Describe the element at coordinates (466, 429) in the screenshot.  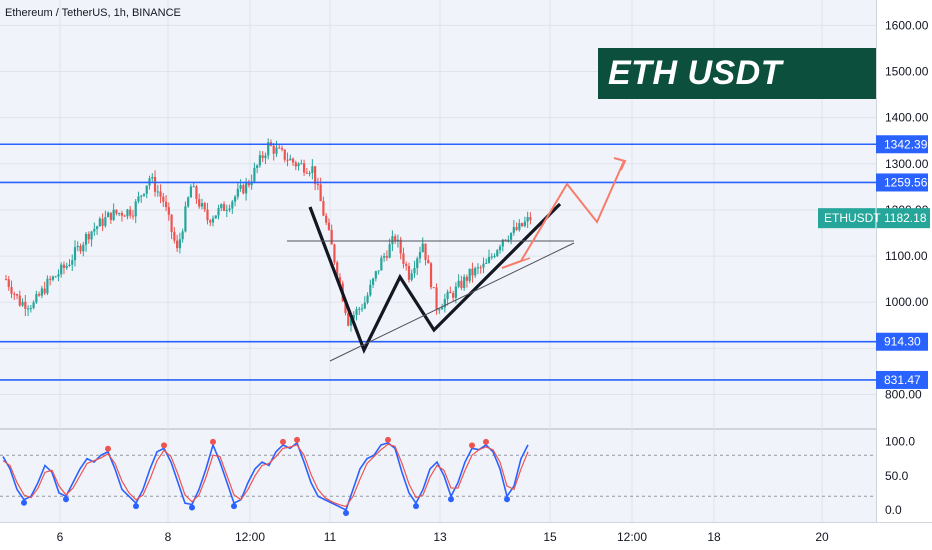
I see `pane-divider` at that location.